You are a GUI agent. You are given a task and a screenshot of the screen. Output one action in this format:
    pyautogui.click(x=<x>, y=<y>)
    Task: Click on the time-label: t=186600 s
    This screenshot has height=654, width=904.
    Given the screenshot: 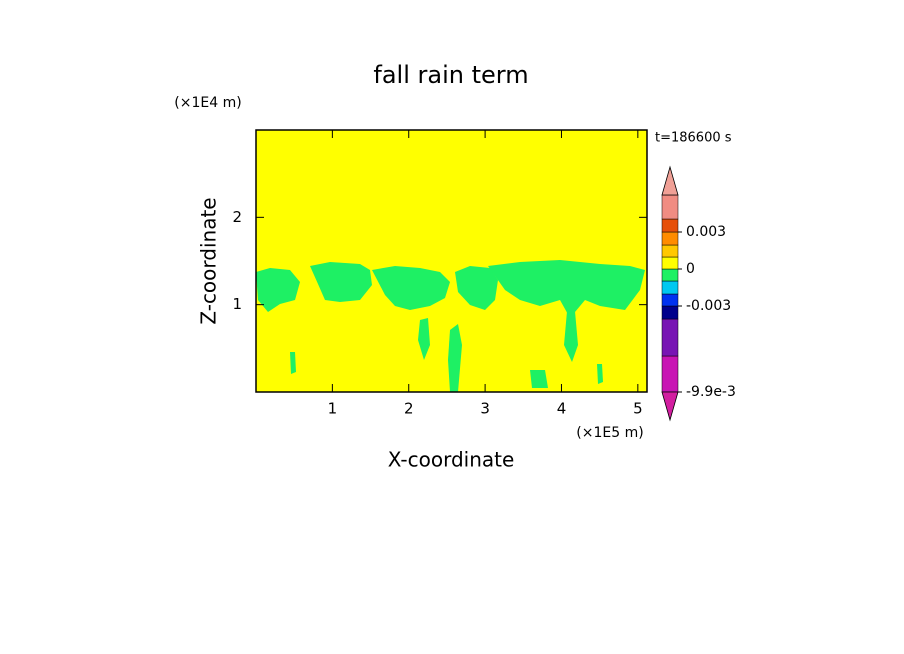 What is the action you would take?
    pyautogui.click(x=693, y=138)
    